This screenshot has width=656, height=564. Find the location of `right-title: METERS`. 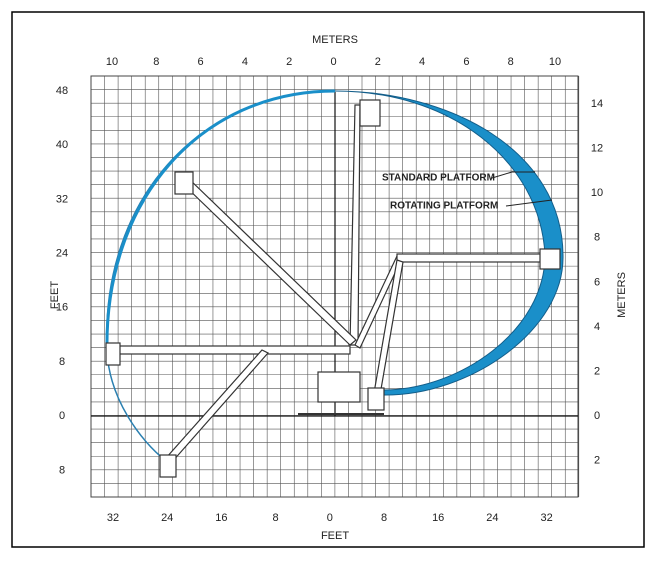

right-title: METERS is located at coordinates (622, 295).